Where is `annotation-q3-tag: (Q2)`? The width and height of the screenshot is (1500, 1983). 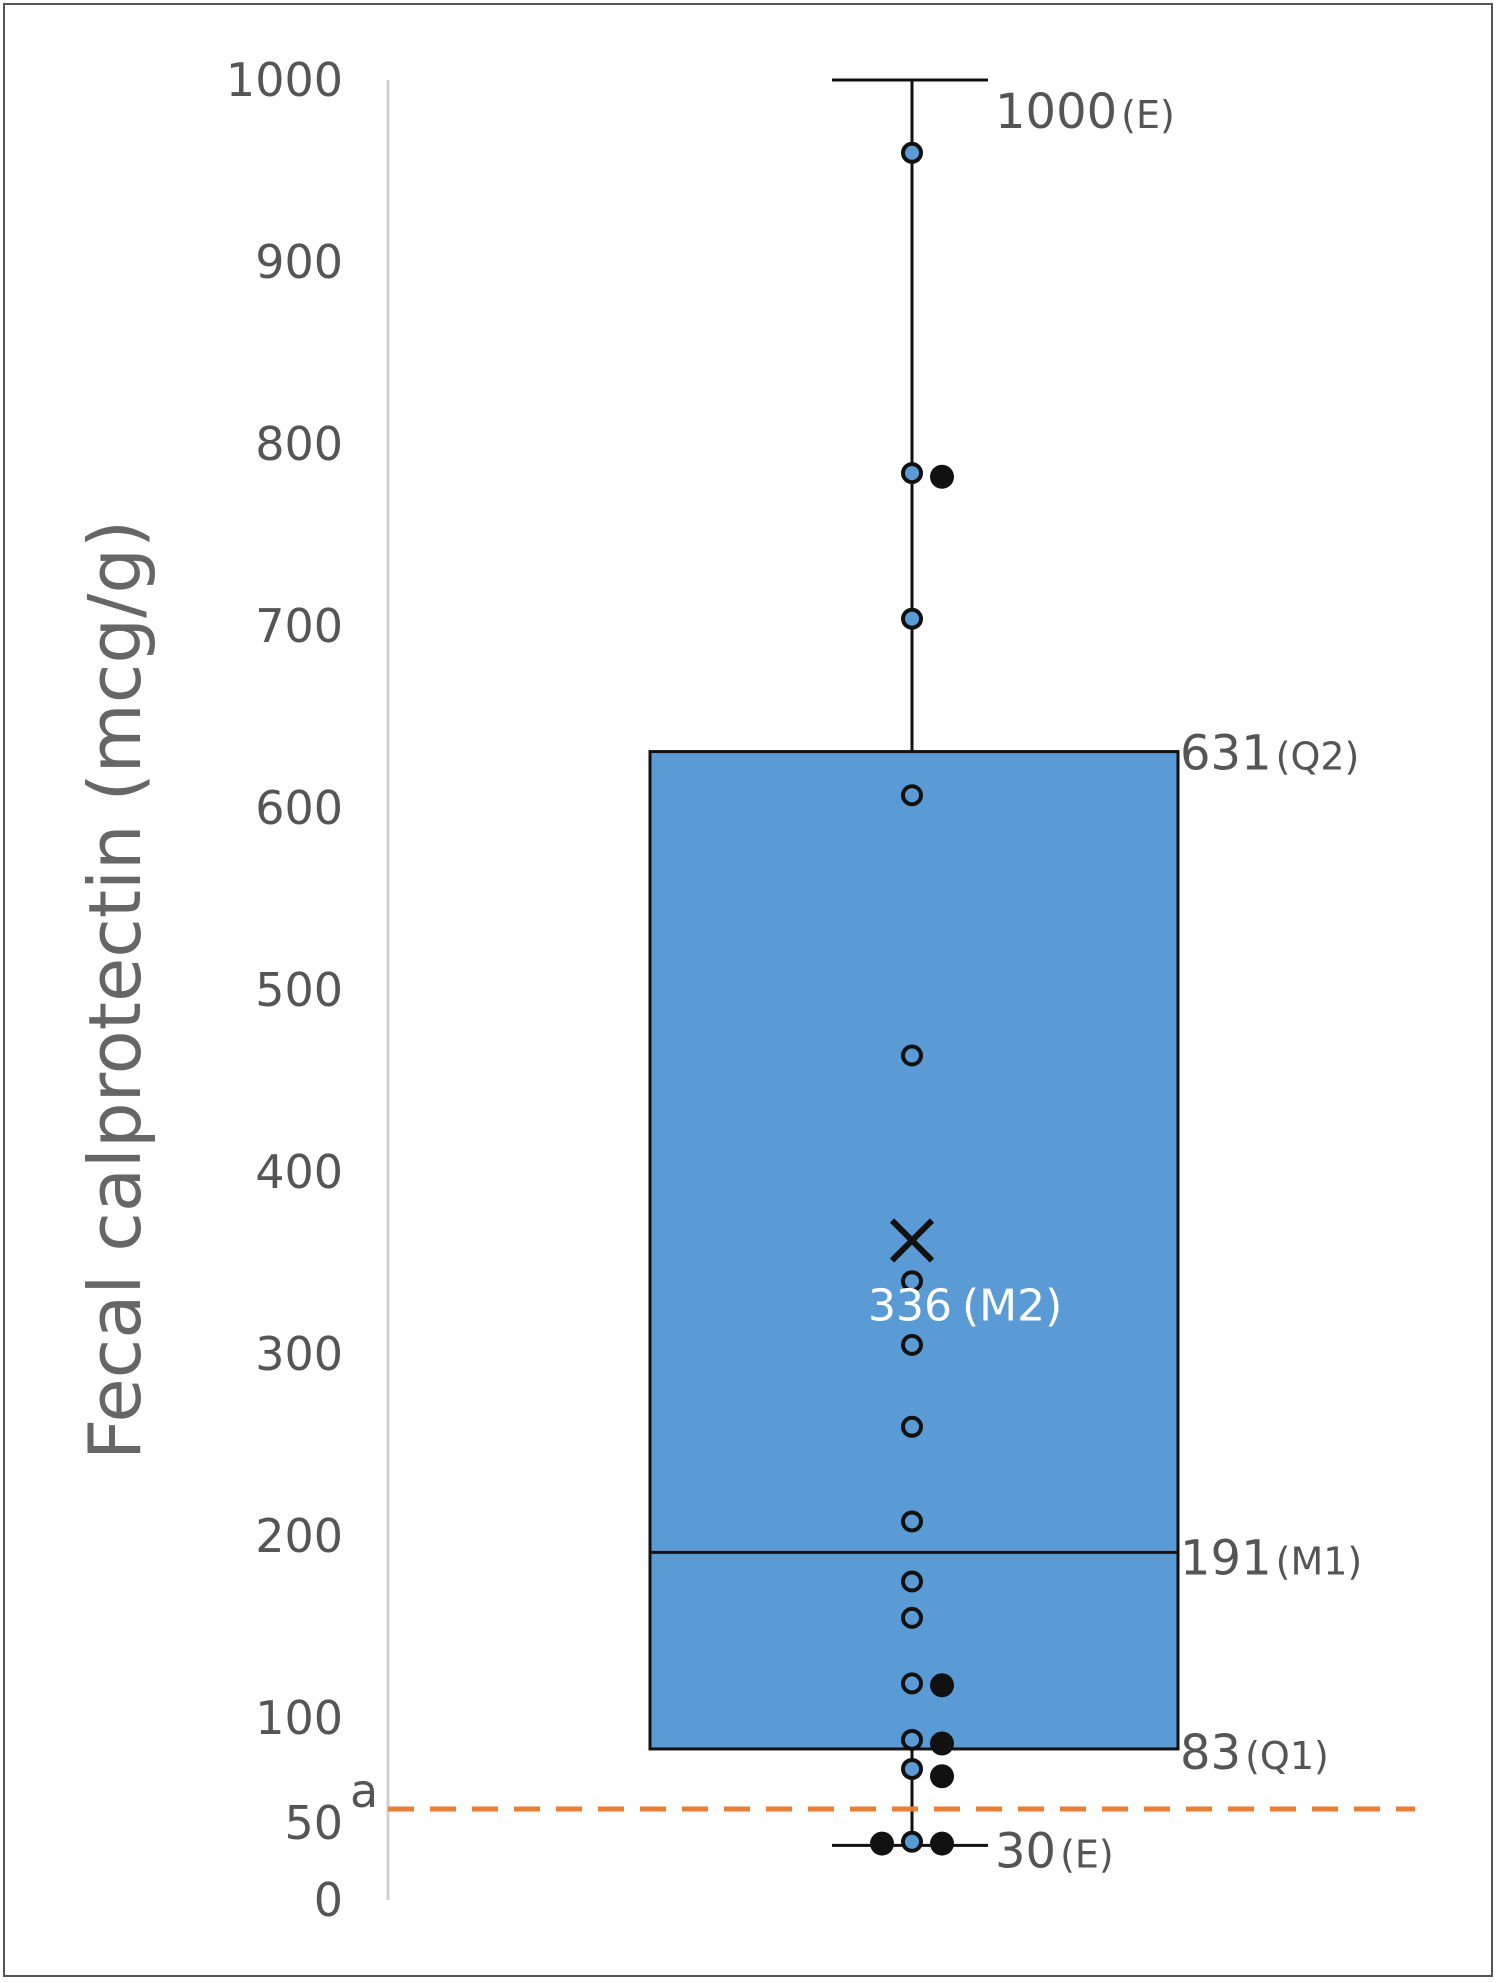
annotation-q3-tag: (Q2) is located at coordinates (1318, 757).